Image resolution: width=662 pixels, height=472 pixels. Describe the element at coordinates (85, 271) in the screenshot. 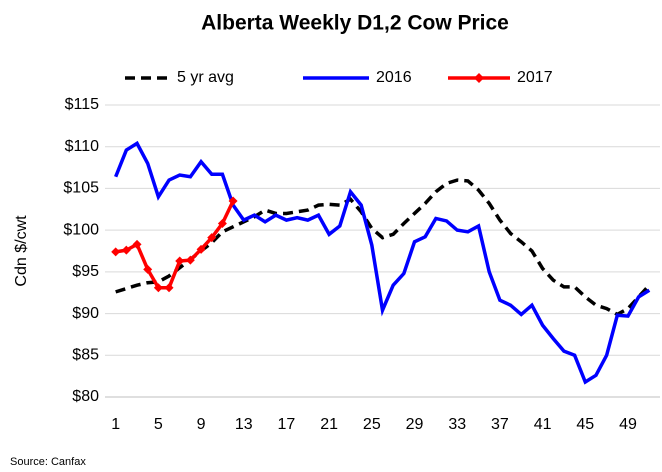

I see `y-tick-label: $95` at that location.